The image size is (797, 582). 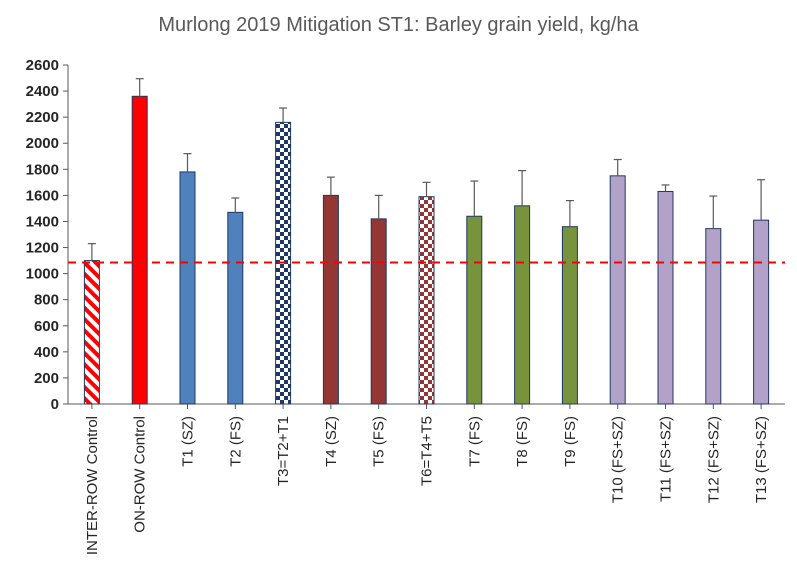 What do you see at coordinates (283, 451) in the screenshot?
I see `x-tick-label: T3=T2+T1` at bounding box center [283, 451].